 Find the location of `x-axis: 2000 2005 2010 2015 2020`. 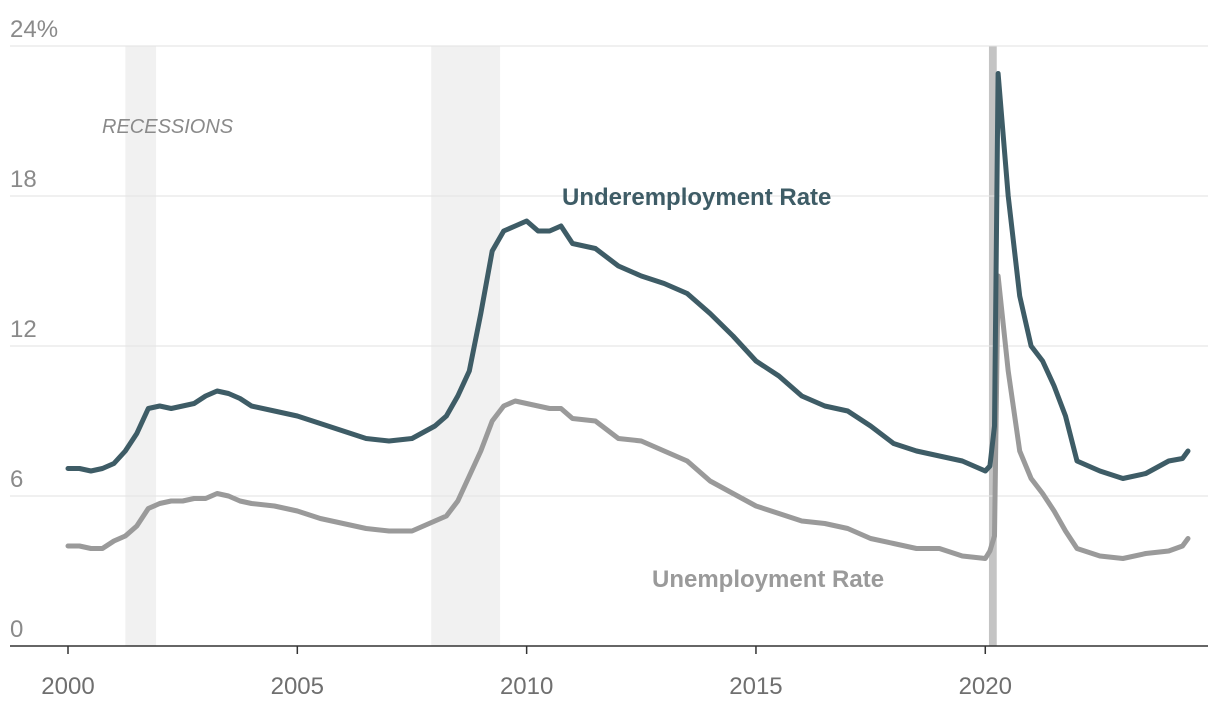

x-axis: 2000 2005 2010 2015 2020 is located at coordinates (609, 672).